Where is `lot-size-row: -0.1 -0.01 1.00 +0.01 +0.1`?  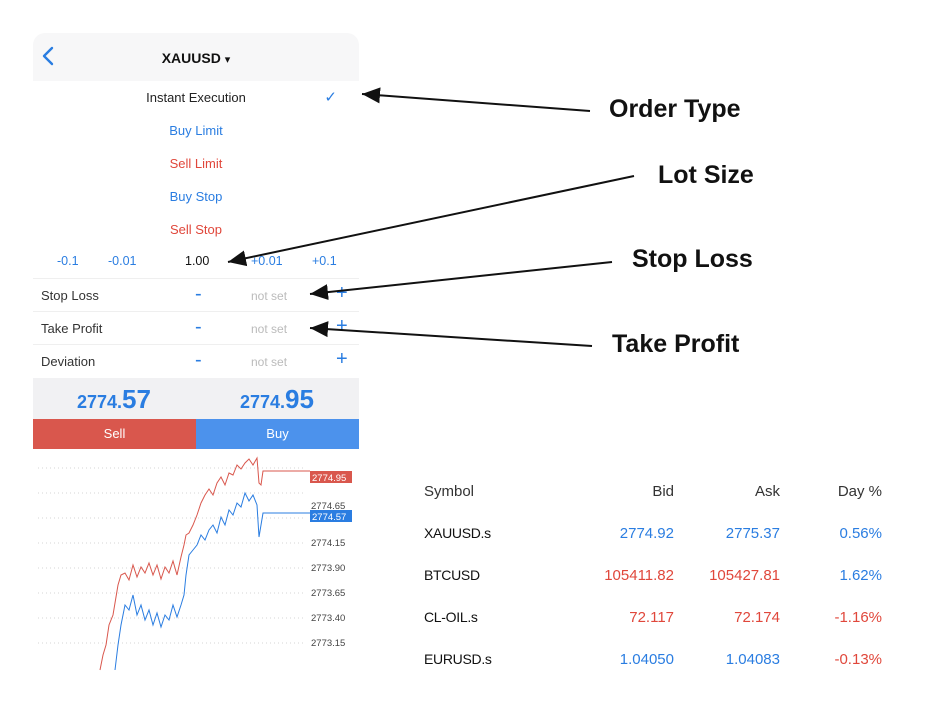
lot-size-row: -0.1 -0.01 1.00 +0.01 +0.1 is located at coordinates (196, 261).